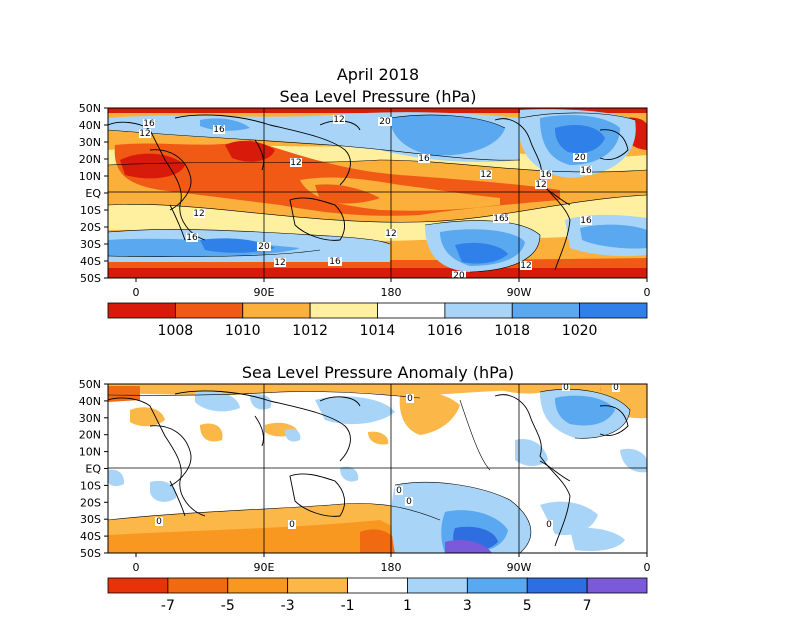  Describe the element at coordinates (176, 331) in the screenshot. I see `colorbar-label: 1008` at that location.